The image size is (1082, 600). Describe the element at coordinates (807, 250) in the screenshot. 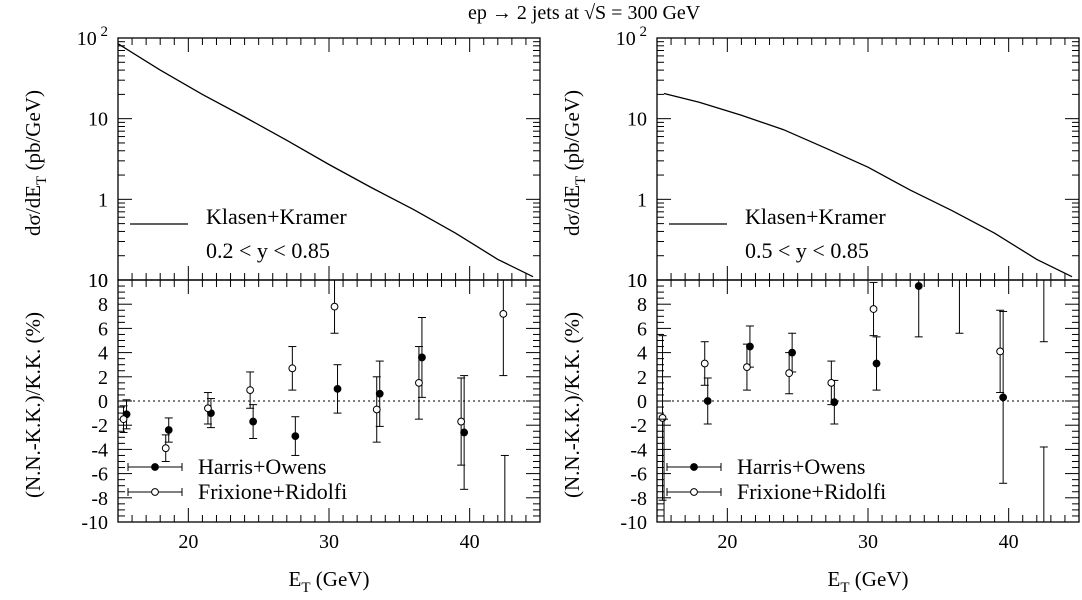

I see `rapidity-annotation: 0.5 < y < 0.85` at that location.